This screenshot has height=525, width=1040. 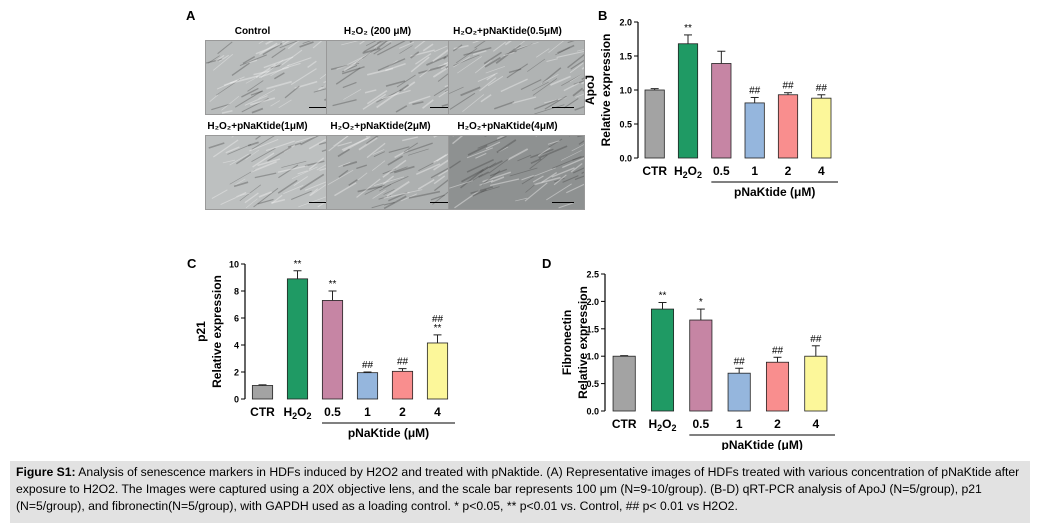 What do you see at coordinates (236, 346) in the screenshot?
I see `y-tick-label: 4` at bounding box center [236, 346].